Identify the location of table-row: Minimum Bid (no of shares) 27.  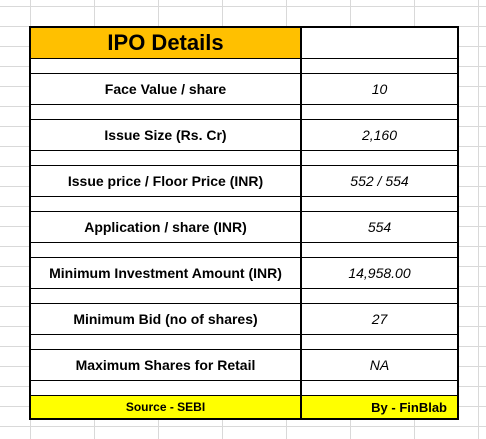
(244, 319).